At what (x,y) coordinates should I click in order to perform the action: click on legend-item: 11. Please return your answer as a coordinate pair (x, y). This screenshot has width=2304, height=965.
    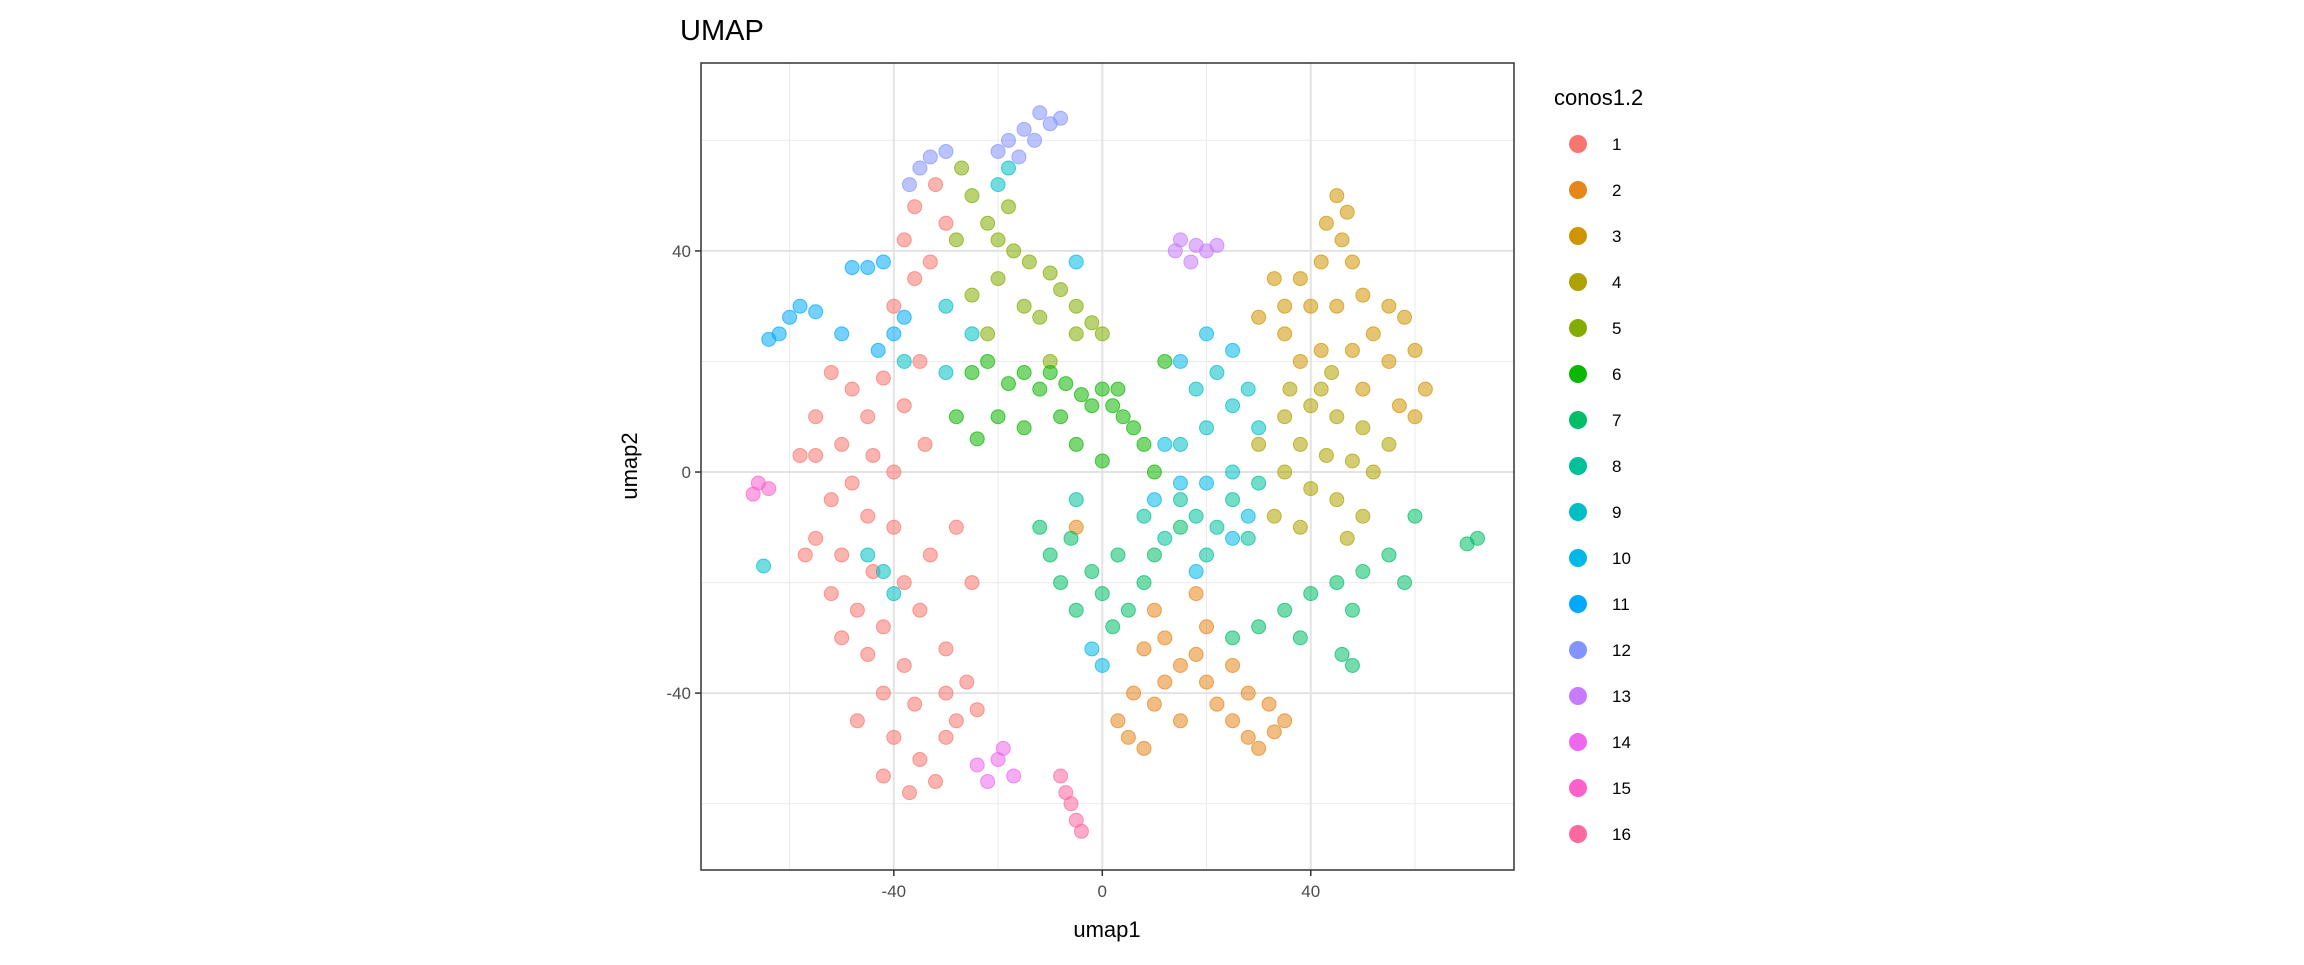
    Looking at the image, I should click on (1599, 604).